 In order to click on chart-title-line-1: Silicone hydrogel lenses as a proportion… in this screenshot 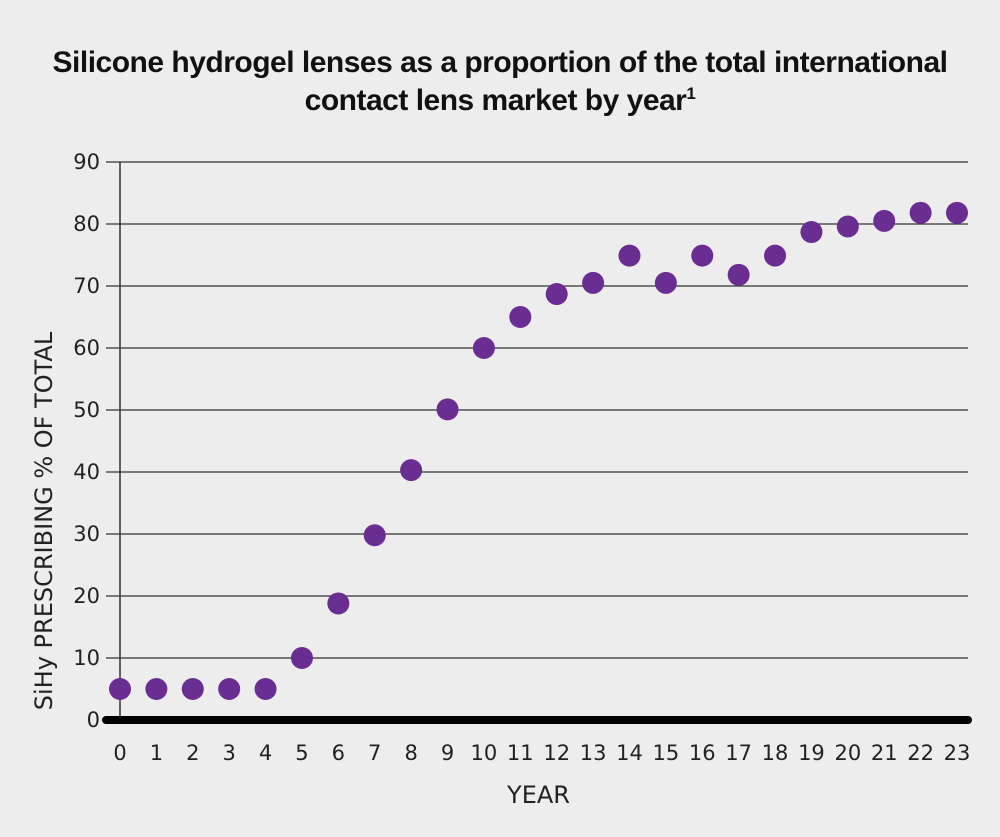, I will do `click(500, 62)`.